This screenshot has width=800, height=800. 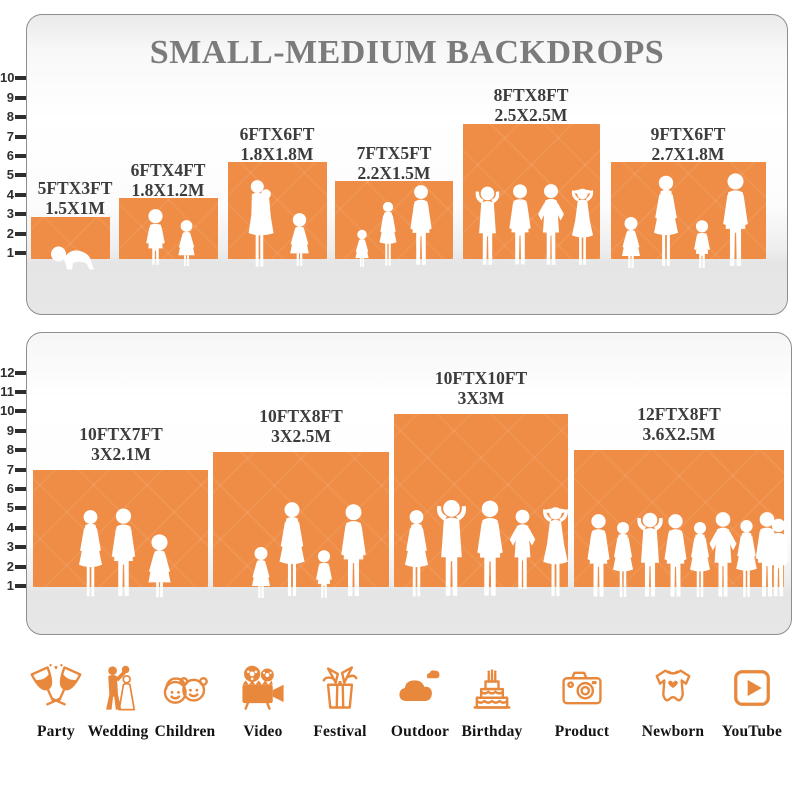 I want to click on category-label: Festival, so click(x=340, y=731).